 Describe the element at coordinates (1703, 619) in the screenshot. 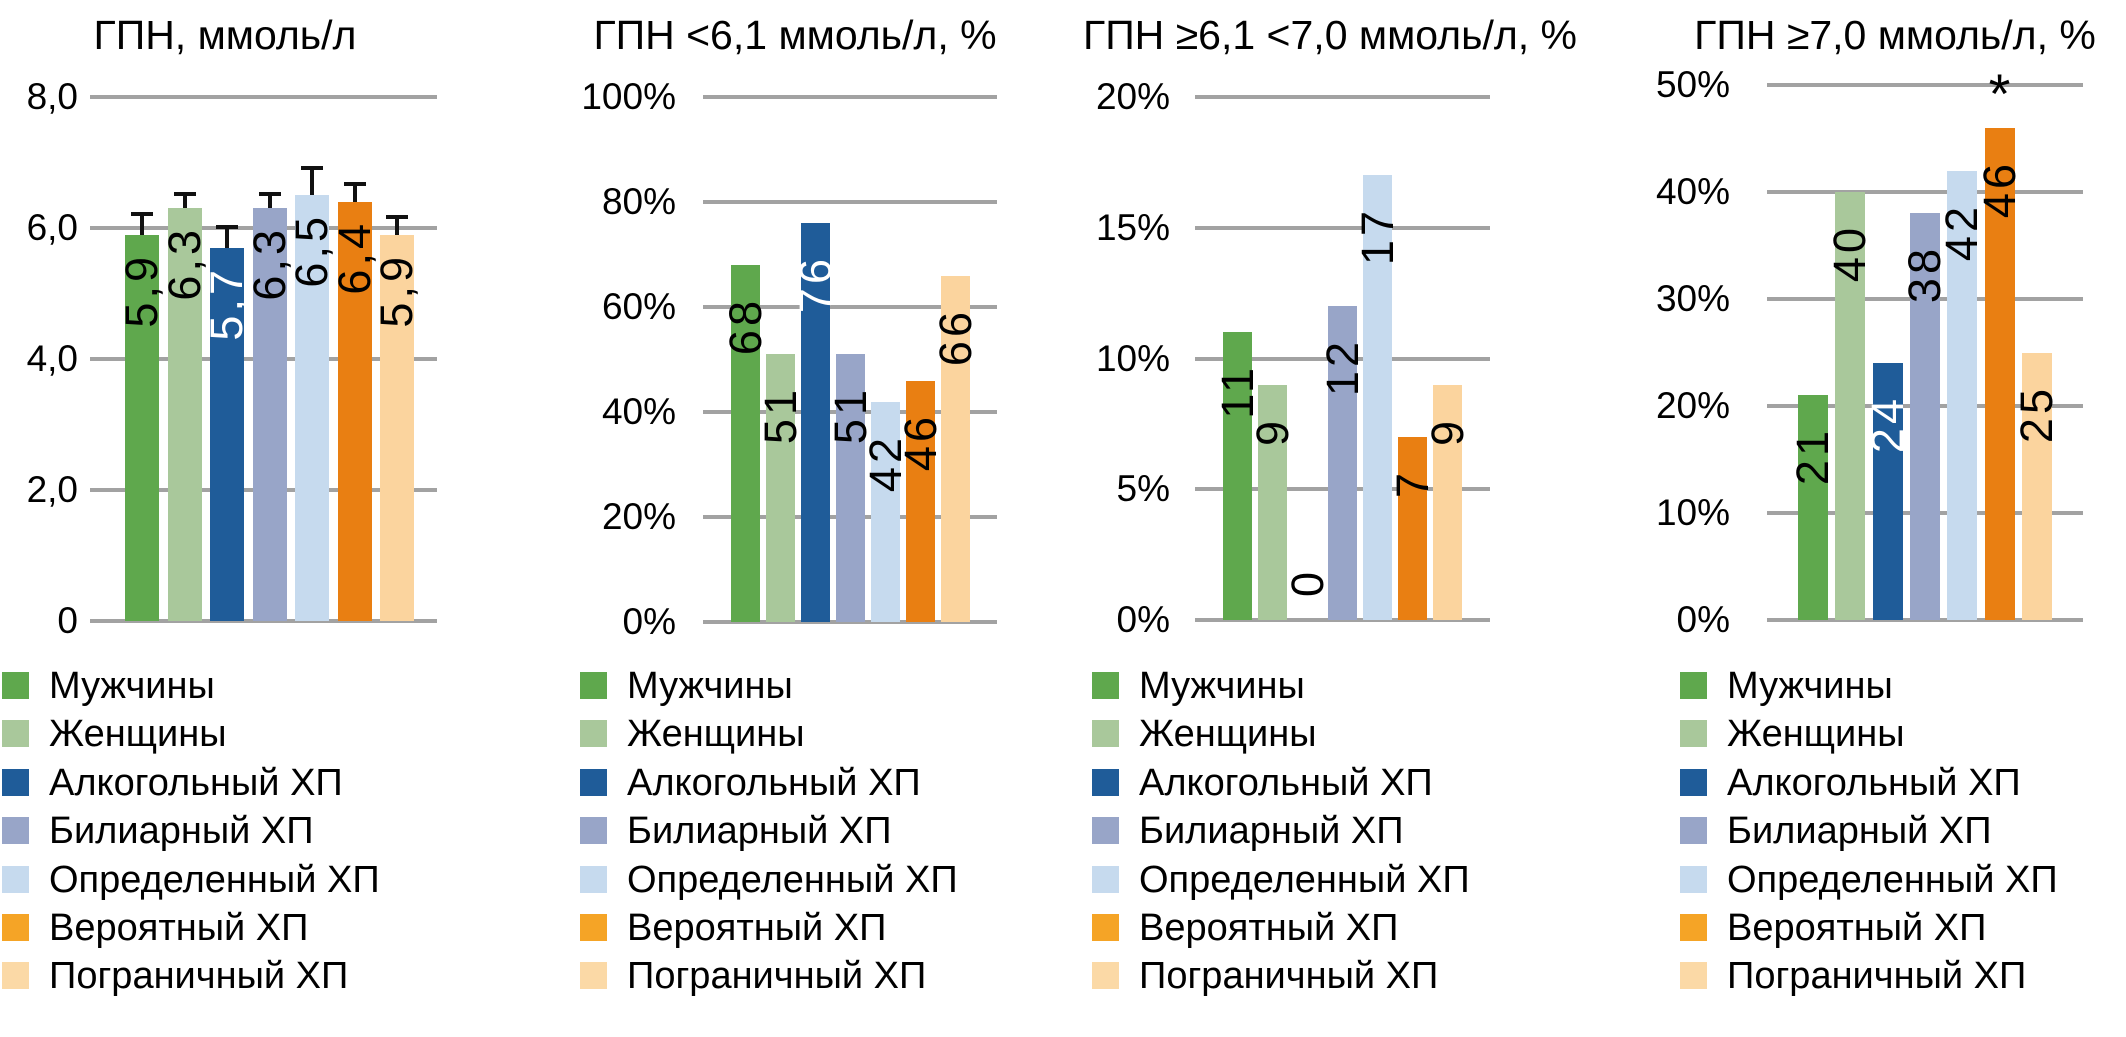

I see `y-axis-tick-label: 0%` at that location.